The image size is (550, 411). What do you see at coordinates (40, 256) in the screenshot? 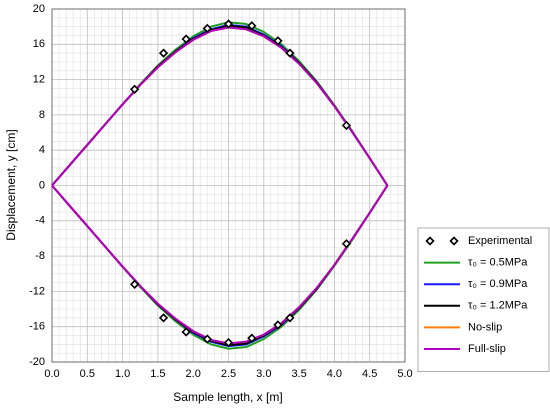
I see `y-tick-label: -8` at bounding box center [40, 256].